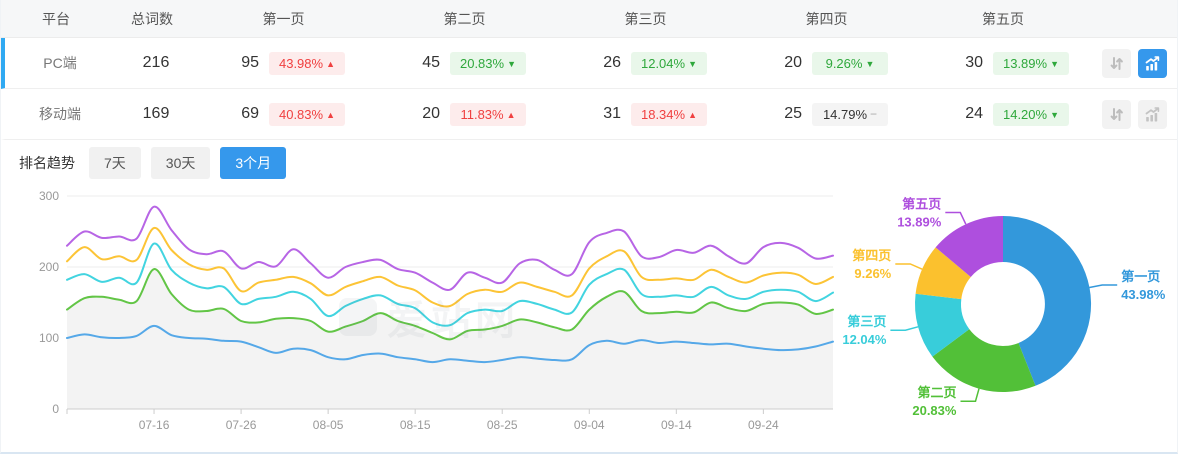 The height and width of the screenshot is (454, 1178). Describe the element at coordinates (943, 273) in the screenshot. I see `donut-slice-第四页` at that location.